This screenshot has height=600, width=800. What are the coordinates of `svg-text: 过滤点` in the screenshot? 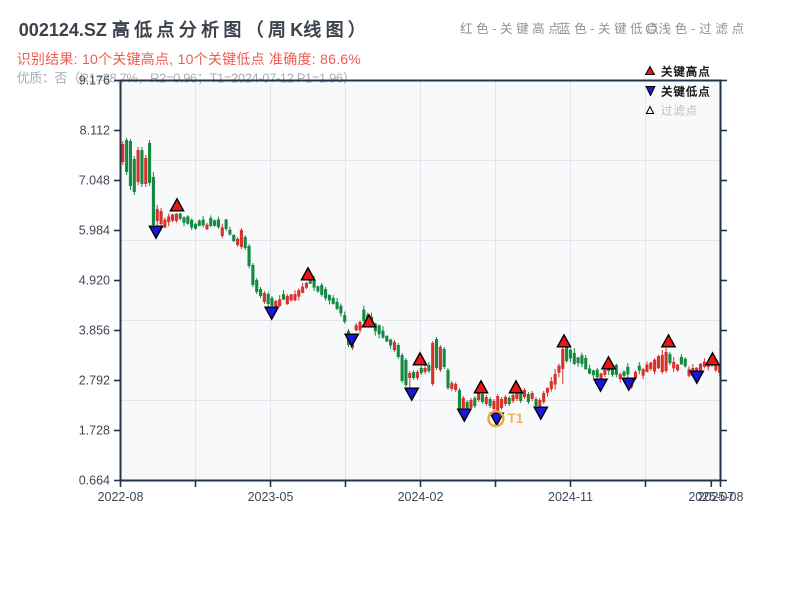 It's located at (679, 111).